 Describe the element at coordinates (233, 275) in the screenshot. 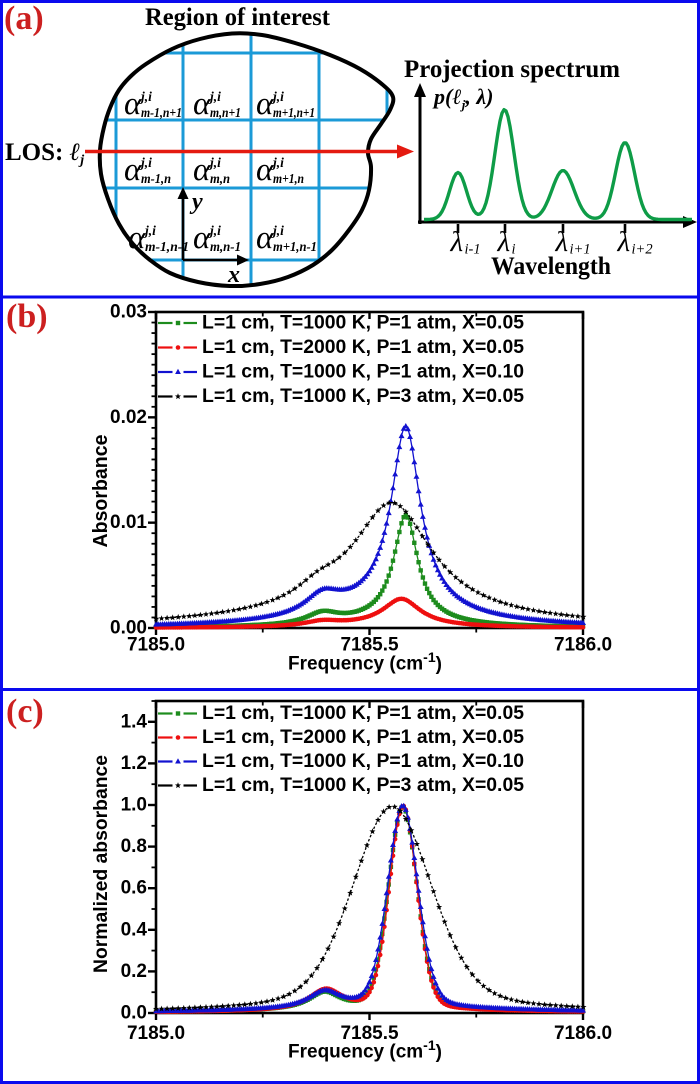

I see `svg-text: x` at that location.